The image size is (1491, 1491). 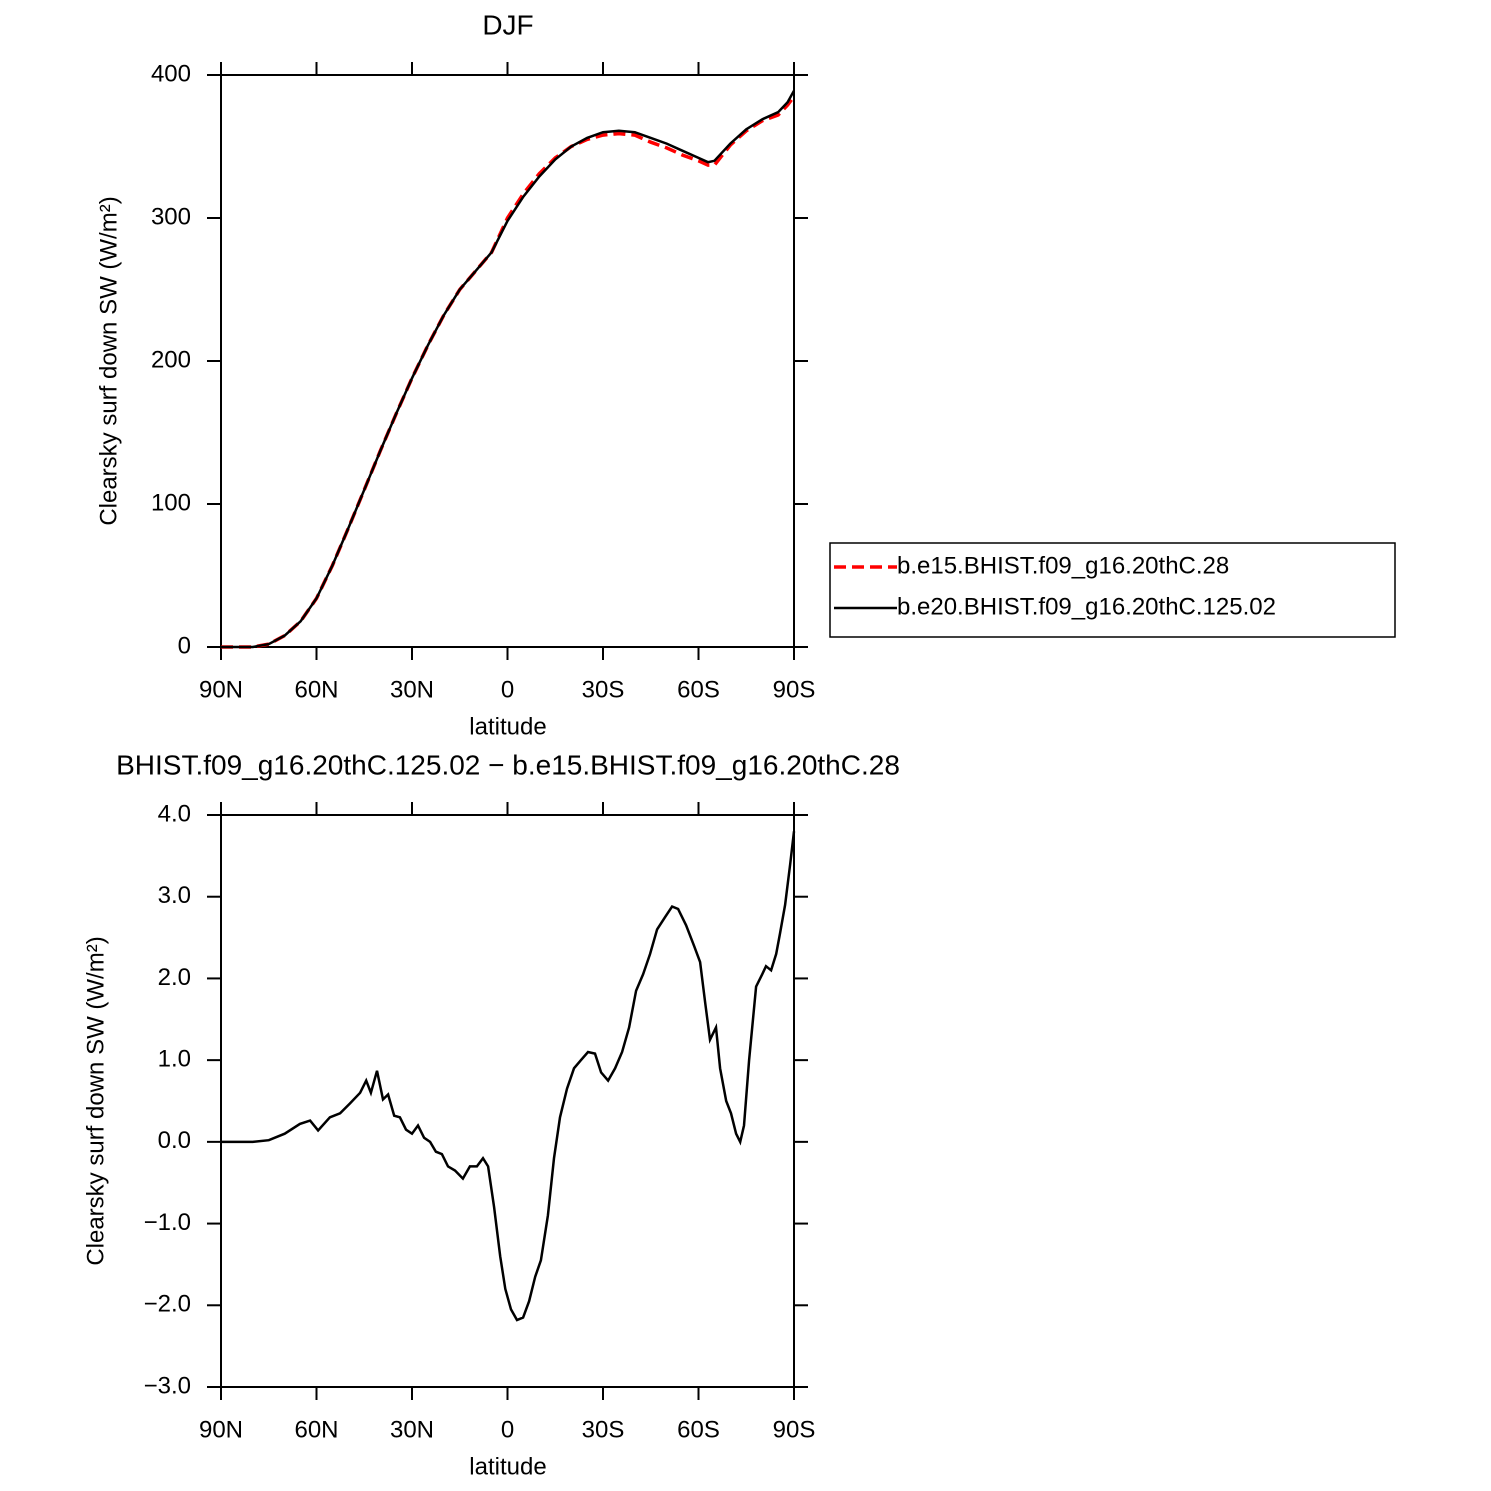 I want to click on y-tick-label: 200, so click(x=171, y=359).